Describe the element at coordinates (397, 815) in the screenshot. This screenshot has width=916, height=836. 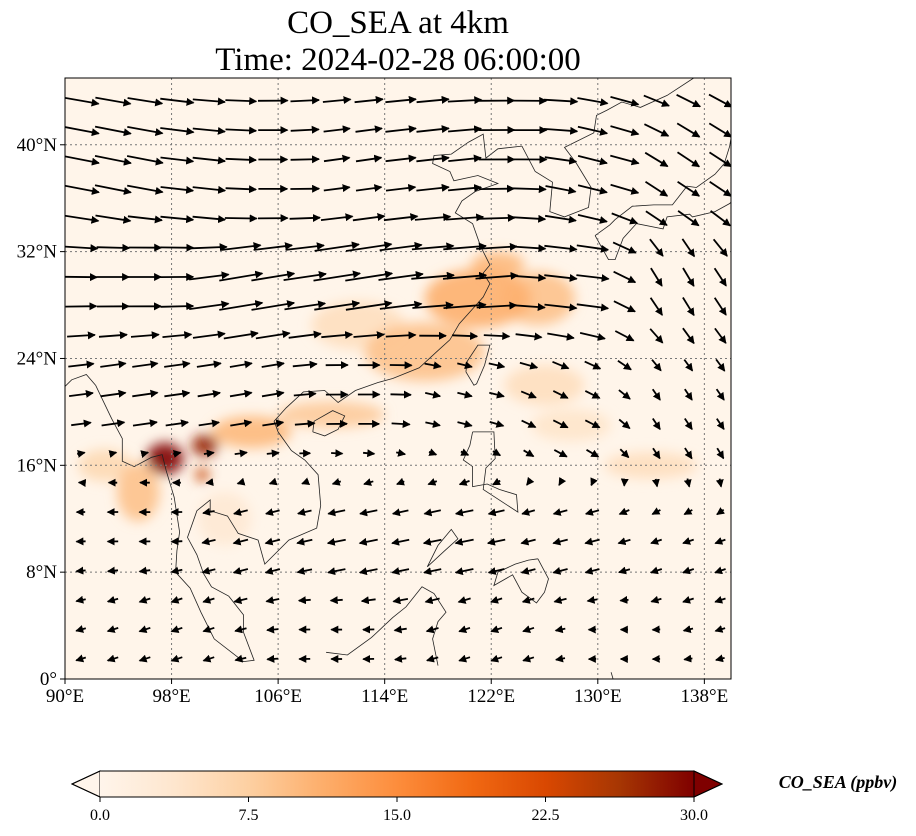
I see `colorbar-tick-label: 15.0` at that location.